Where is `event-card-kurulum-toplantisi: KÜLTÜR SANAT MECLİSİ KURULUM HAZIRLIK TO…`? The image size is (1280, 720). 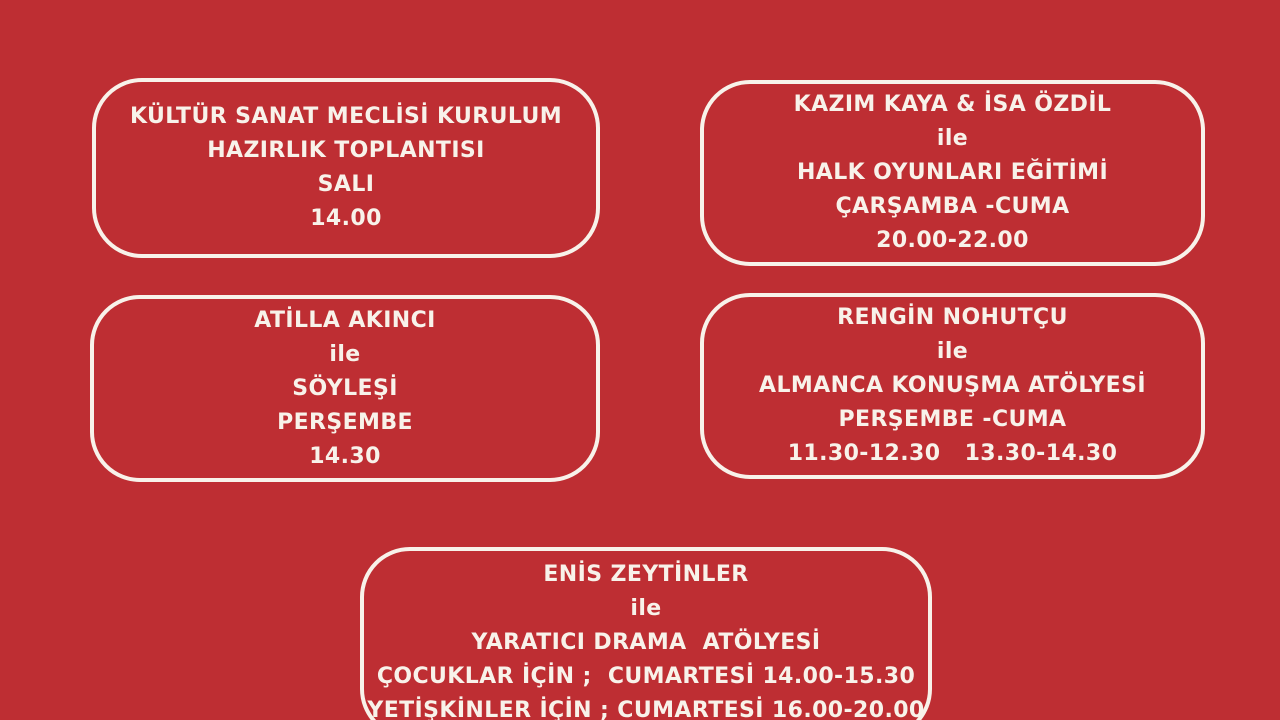
event-card-kurulum-toplantisi: KÜLTÜR SANAT MECLİSİ KURULUM HAZIRLIK TO… is located at coordinates (346, 168).